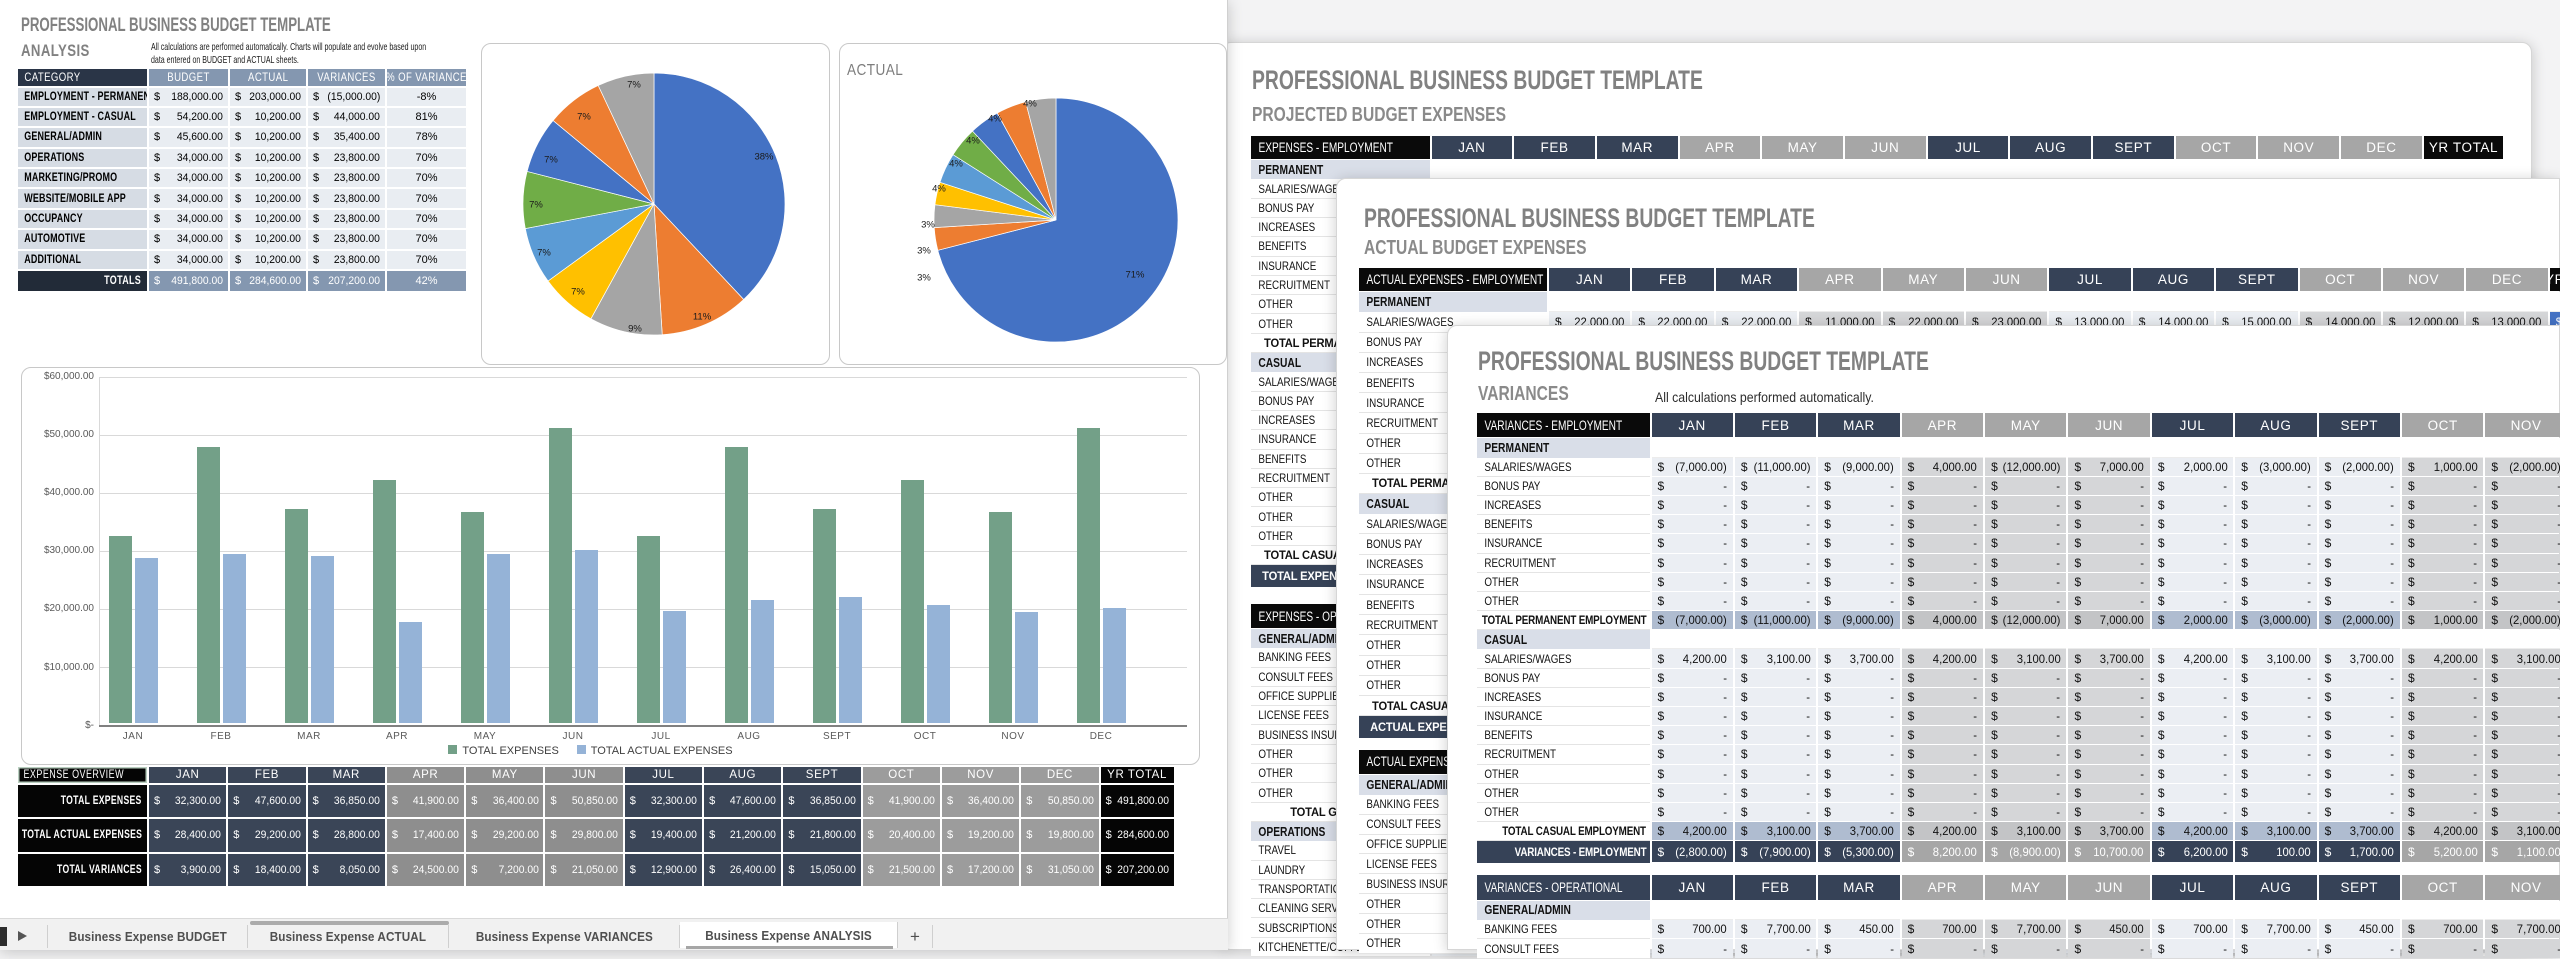 The width and height of the screenshot is (2560, 959). I want to click on svg-text: 9%, so click(635, 329).